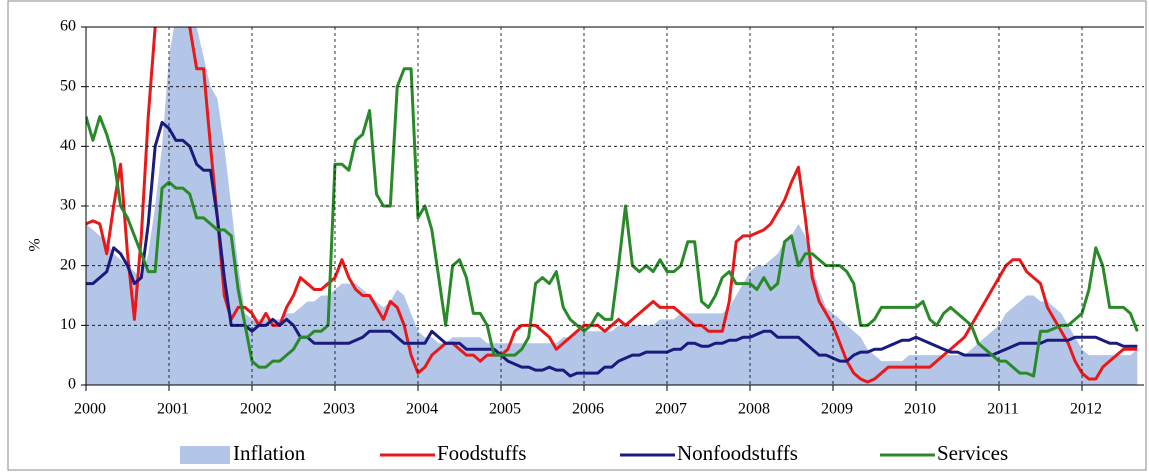 The height and width of the screenshot is (472, 1149). Describe the element at coordinates (173, 409) in the screenshot. I see `x-tick-label: 2001` at that location.